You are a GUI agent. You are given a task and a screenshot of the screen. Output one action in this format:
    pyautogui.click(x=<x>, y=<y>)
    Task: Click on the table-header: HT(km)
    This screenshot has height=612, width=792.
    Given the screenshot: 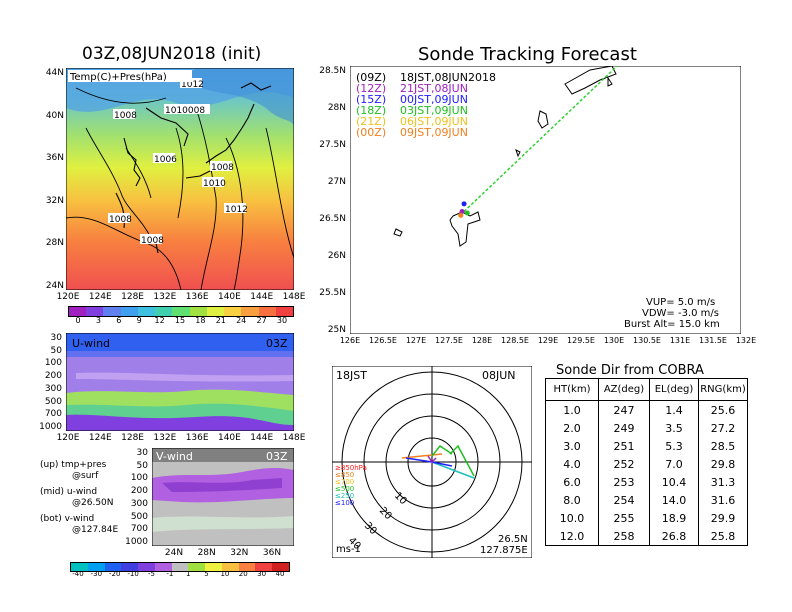 What is the action you would take?
    pyautogui.click(x=572, y=389)
    